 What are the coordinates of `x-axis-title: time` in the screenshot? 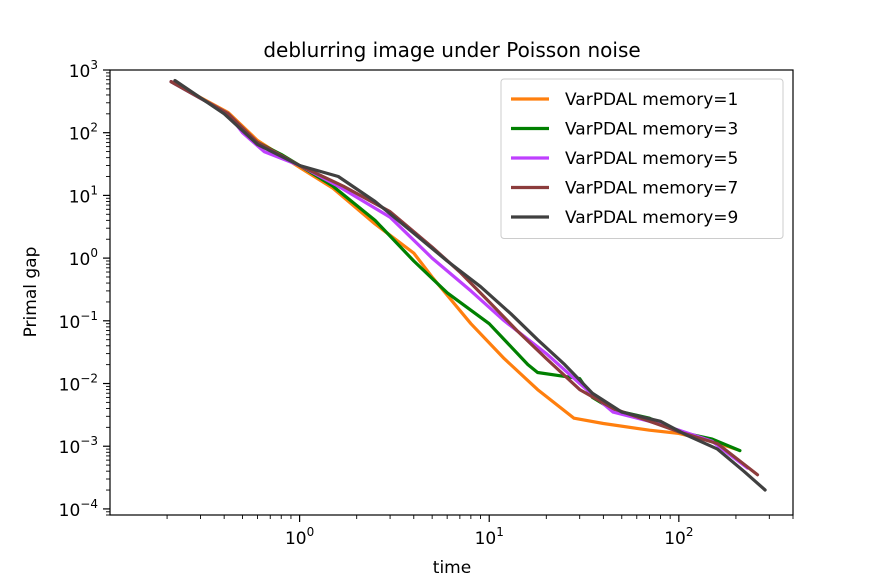 It's located at (452, 568).